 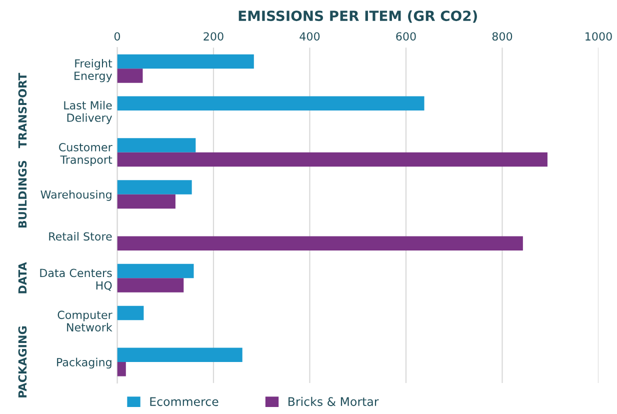 What do you see at coordinates (22, 362) in the screenshot?
I see `text: PACKAGING` at bounding box center [22, 362].